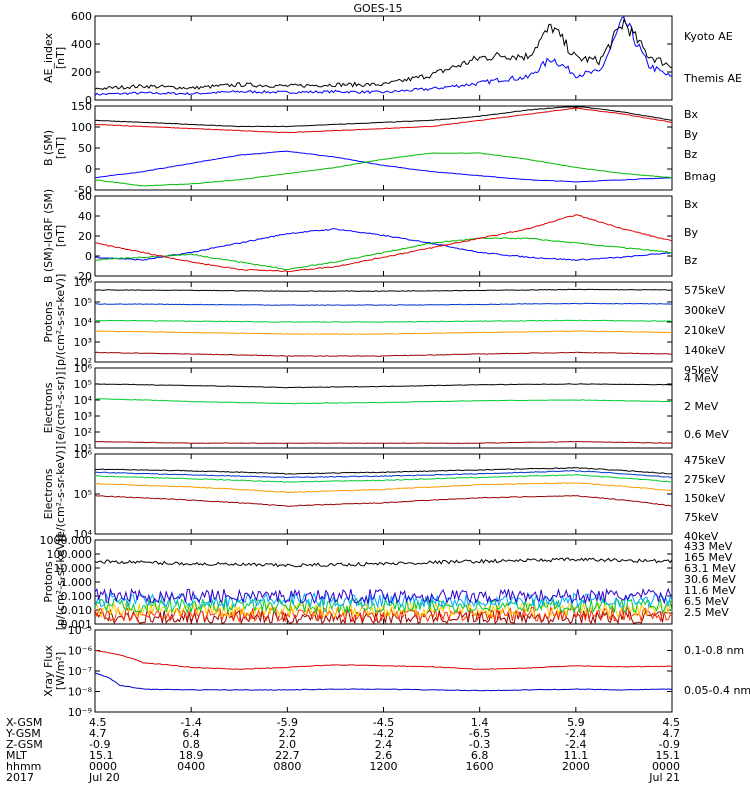 This screenshot has width=750, height=800. Describe the element at coordinates (383, 290) in the screenshot. I see `series-line-95kev` at that location.